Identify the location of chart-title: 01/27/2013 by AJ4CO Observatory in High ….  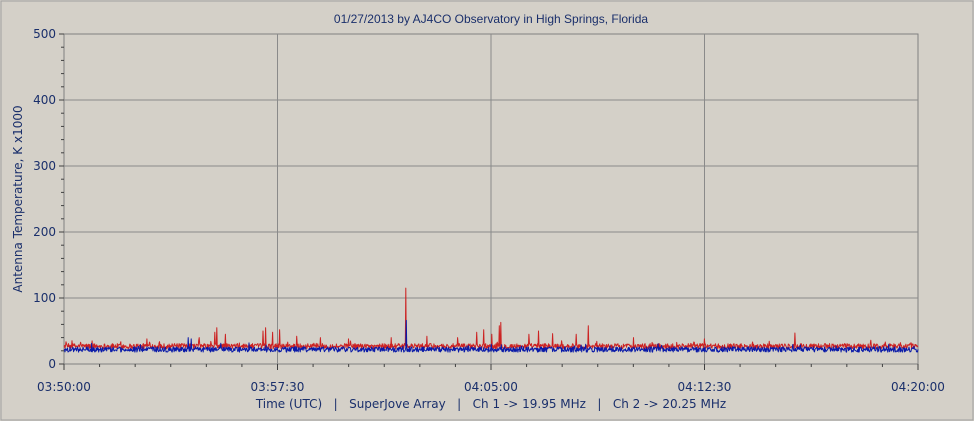
(491, 19).